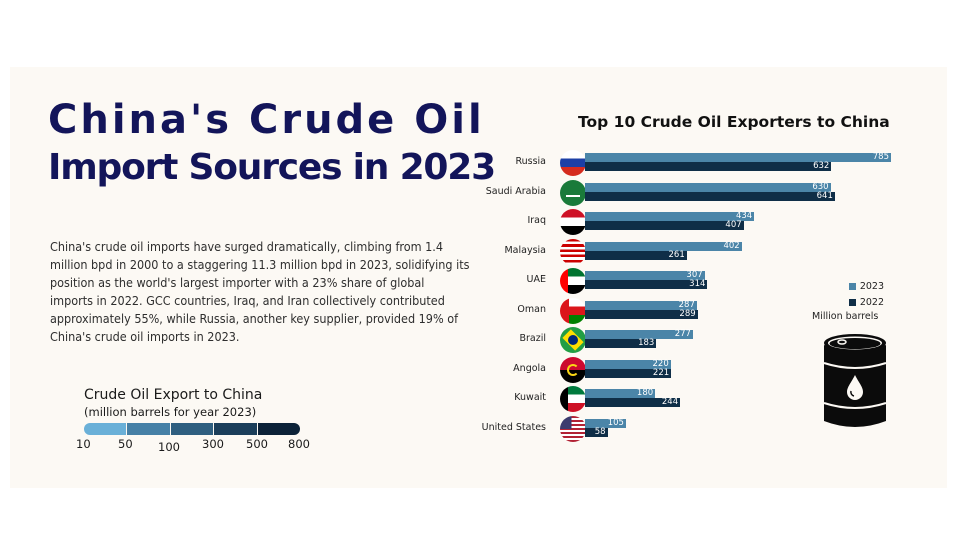  I want to click on bar-2023: 180, so click(620, 393).